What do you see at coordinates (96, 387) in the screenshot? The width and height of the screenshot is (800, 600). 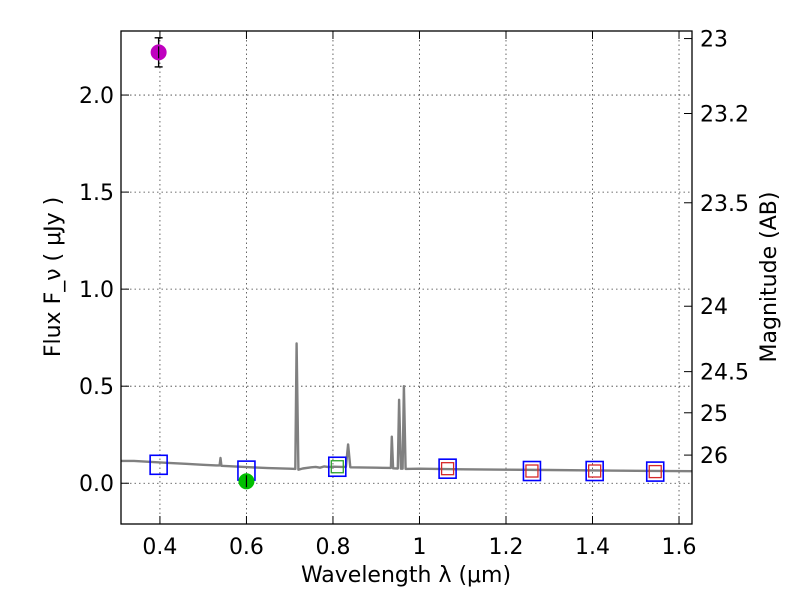 I see `y-tick-label: 0.5` at bounding box center [96, 387].